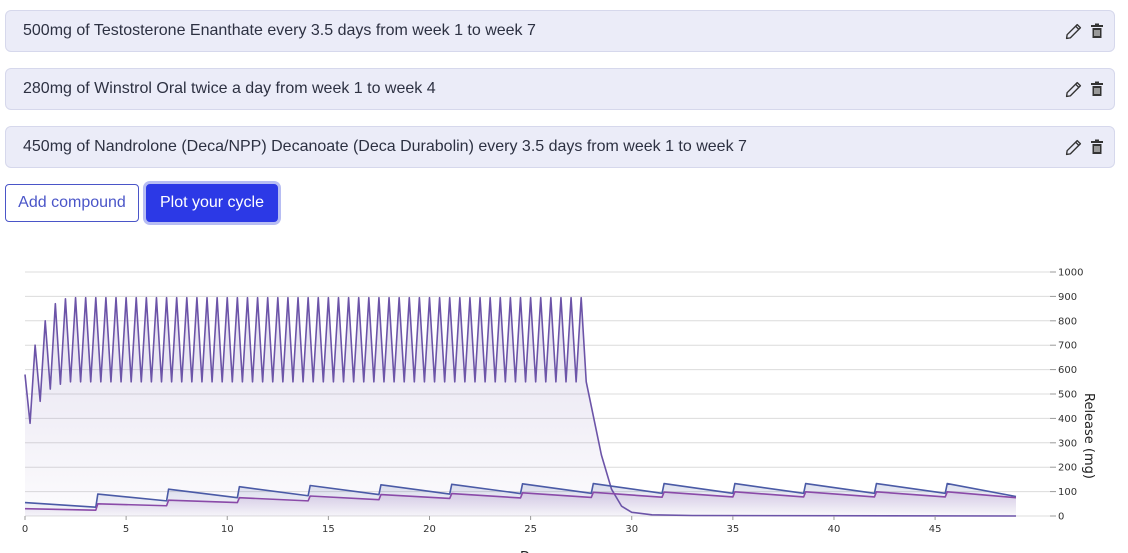 The height and width of the screenshot is (553, 1128). Describe the element at coordinates (25, 529) in the screenshot. I see `x-tick-label: 0` at that location.